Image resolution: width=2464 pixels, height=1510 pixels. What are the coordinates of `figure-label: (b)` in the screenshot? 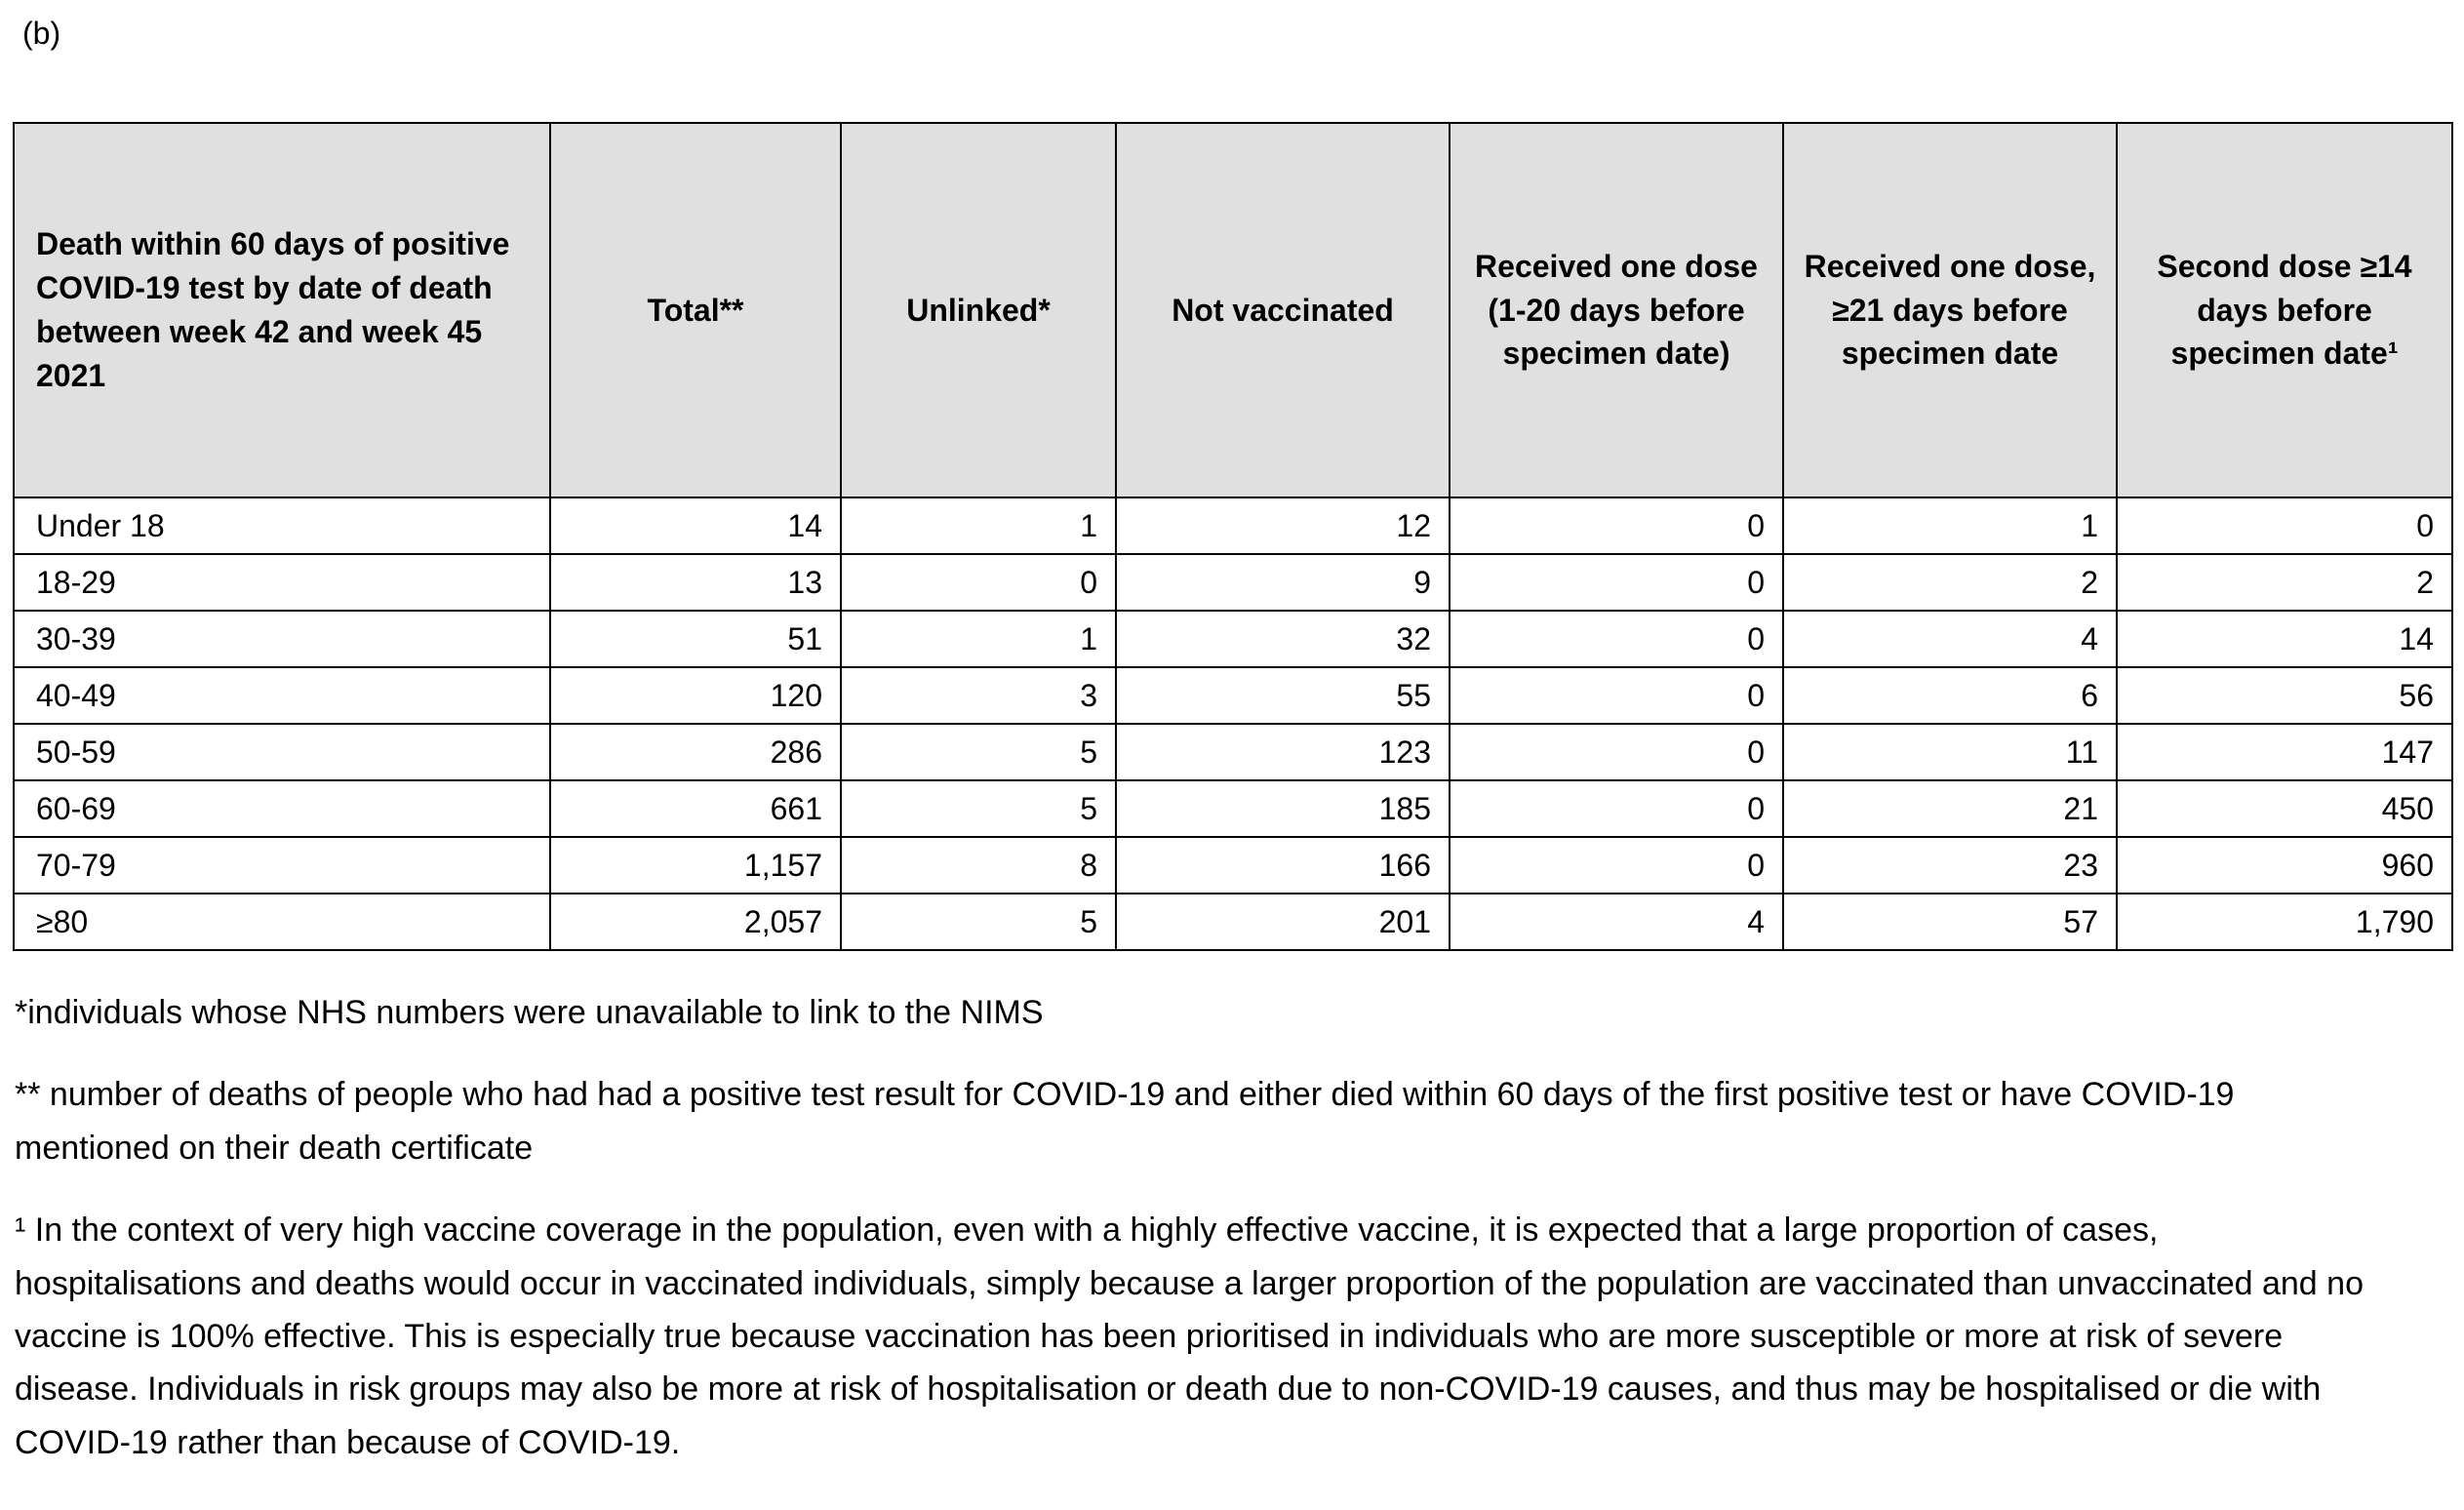 It's located at (41, 34).